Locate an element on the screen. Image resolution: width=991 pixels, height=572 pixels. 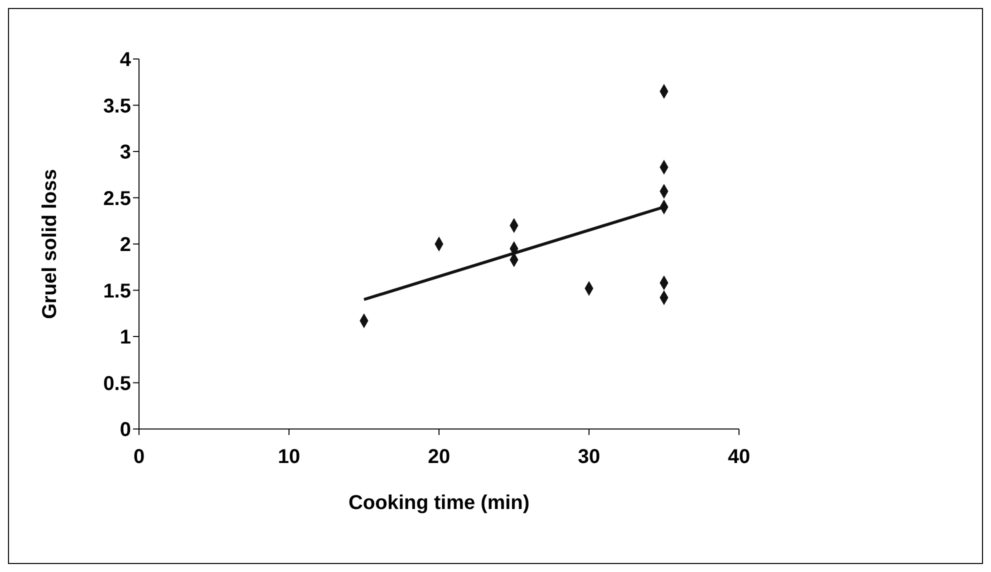
y-tick-label: 4 is located at coordinates (126, 60).